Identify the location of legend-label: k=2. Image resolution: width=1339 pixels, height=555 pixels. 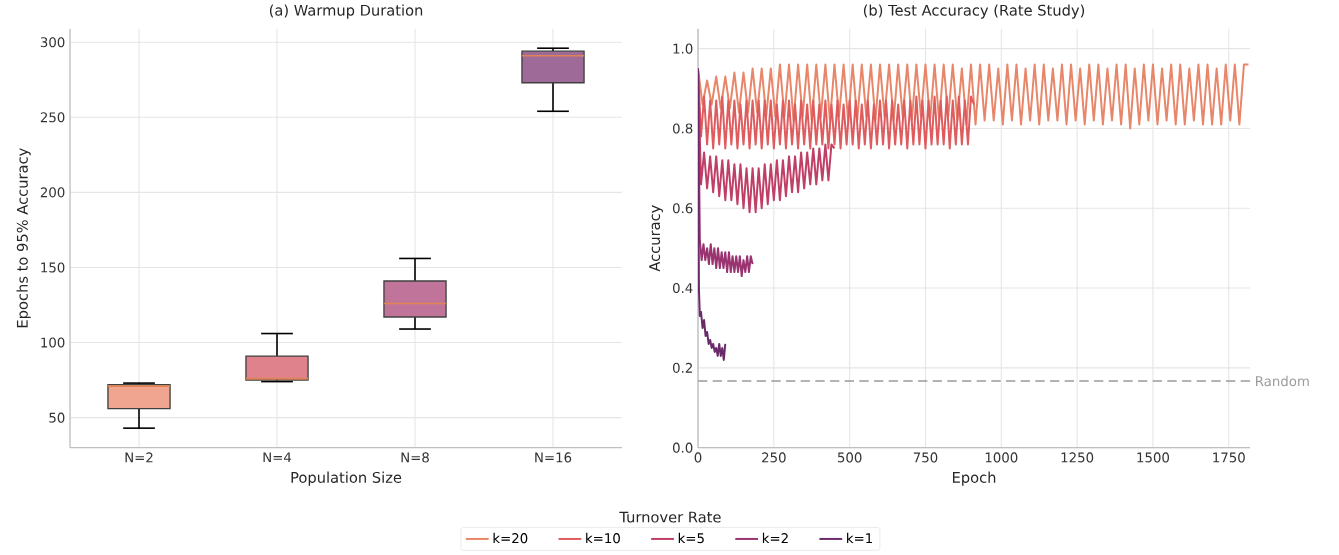
(775, 538).